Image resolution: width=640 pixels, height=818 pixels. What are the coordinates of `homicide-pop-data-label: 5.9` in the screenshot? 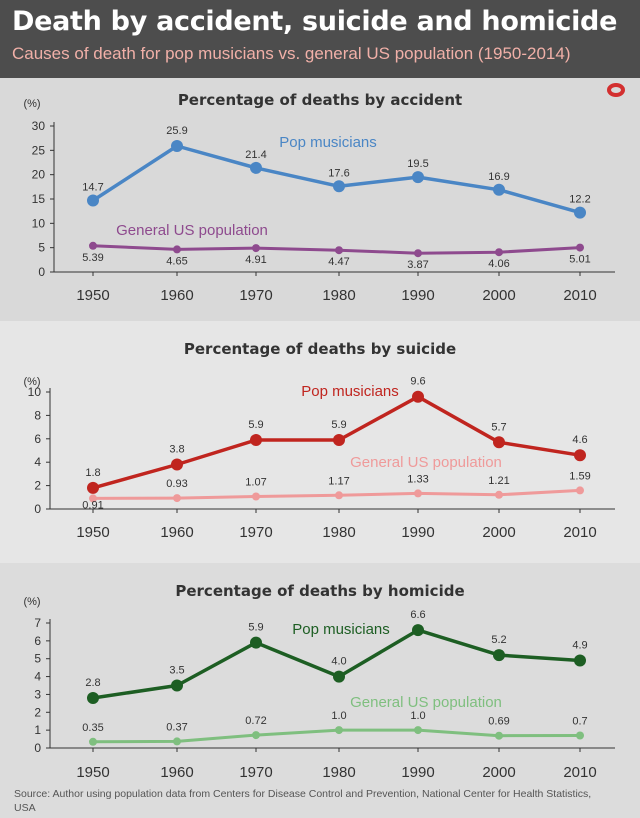 It's located at (255, 628).